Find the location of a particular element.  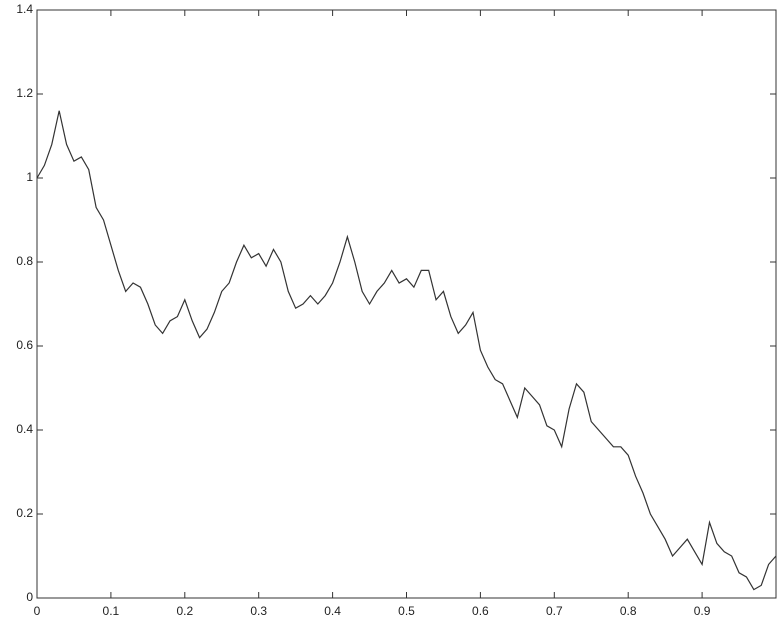

x-tick-label: 0.8 is located at coordinates (628, 611).